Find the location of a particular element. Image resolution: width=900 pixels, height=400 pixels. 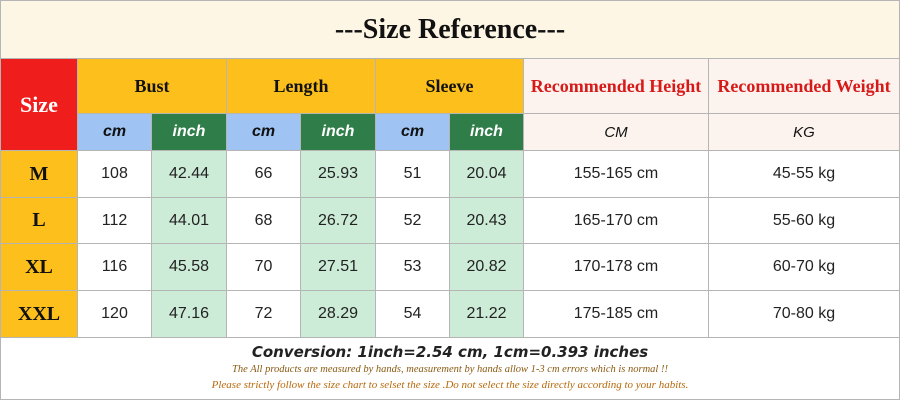

title: ---Size Reference--- is located at coordinates (450, 29).